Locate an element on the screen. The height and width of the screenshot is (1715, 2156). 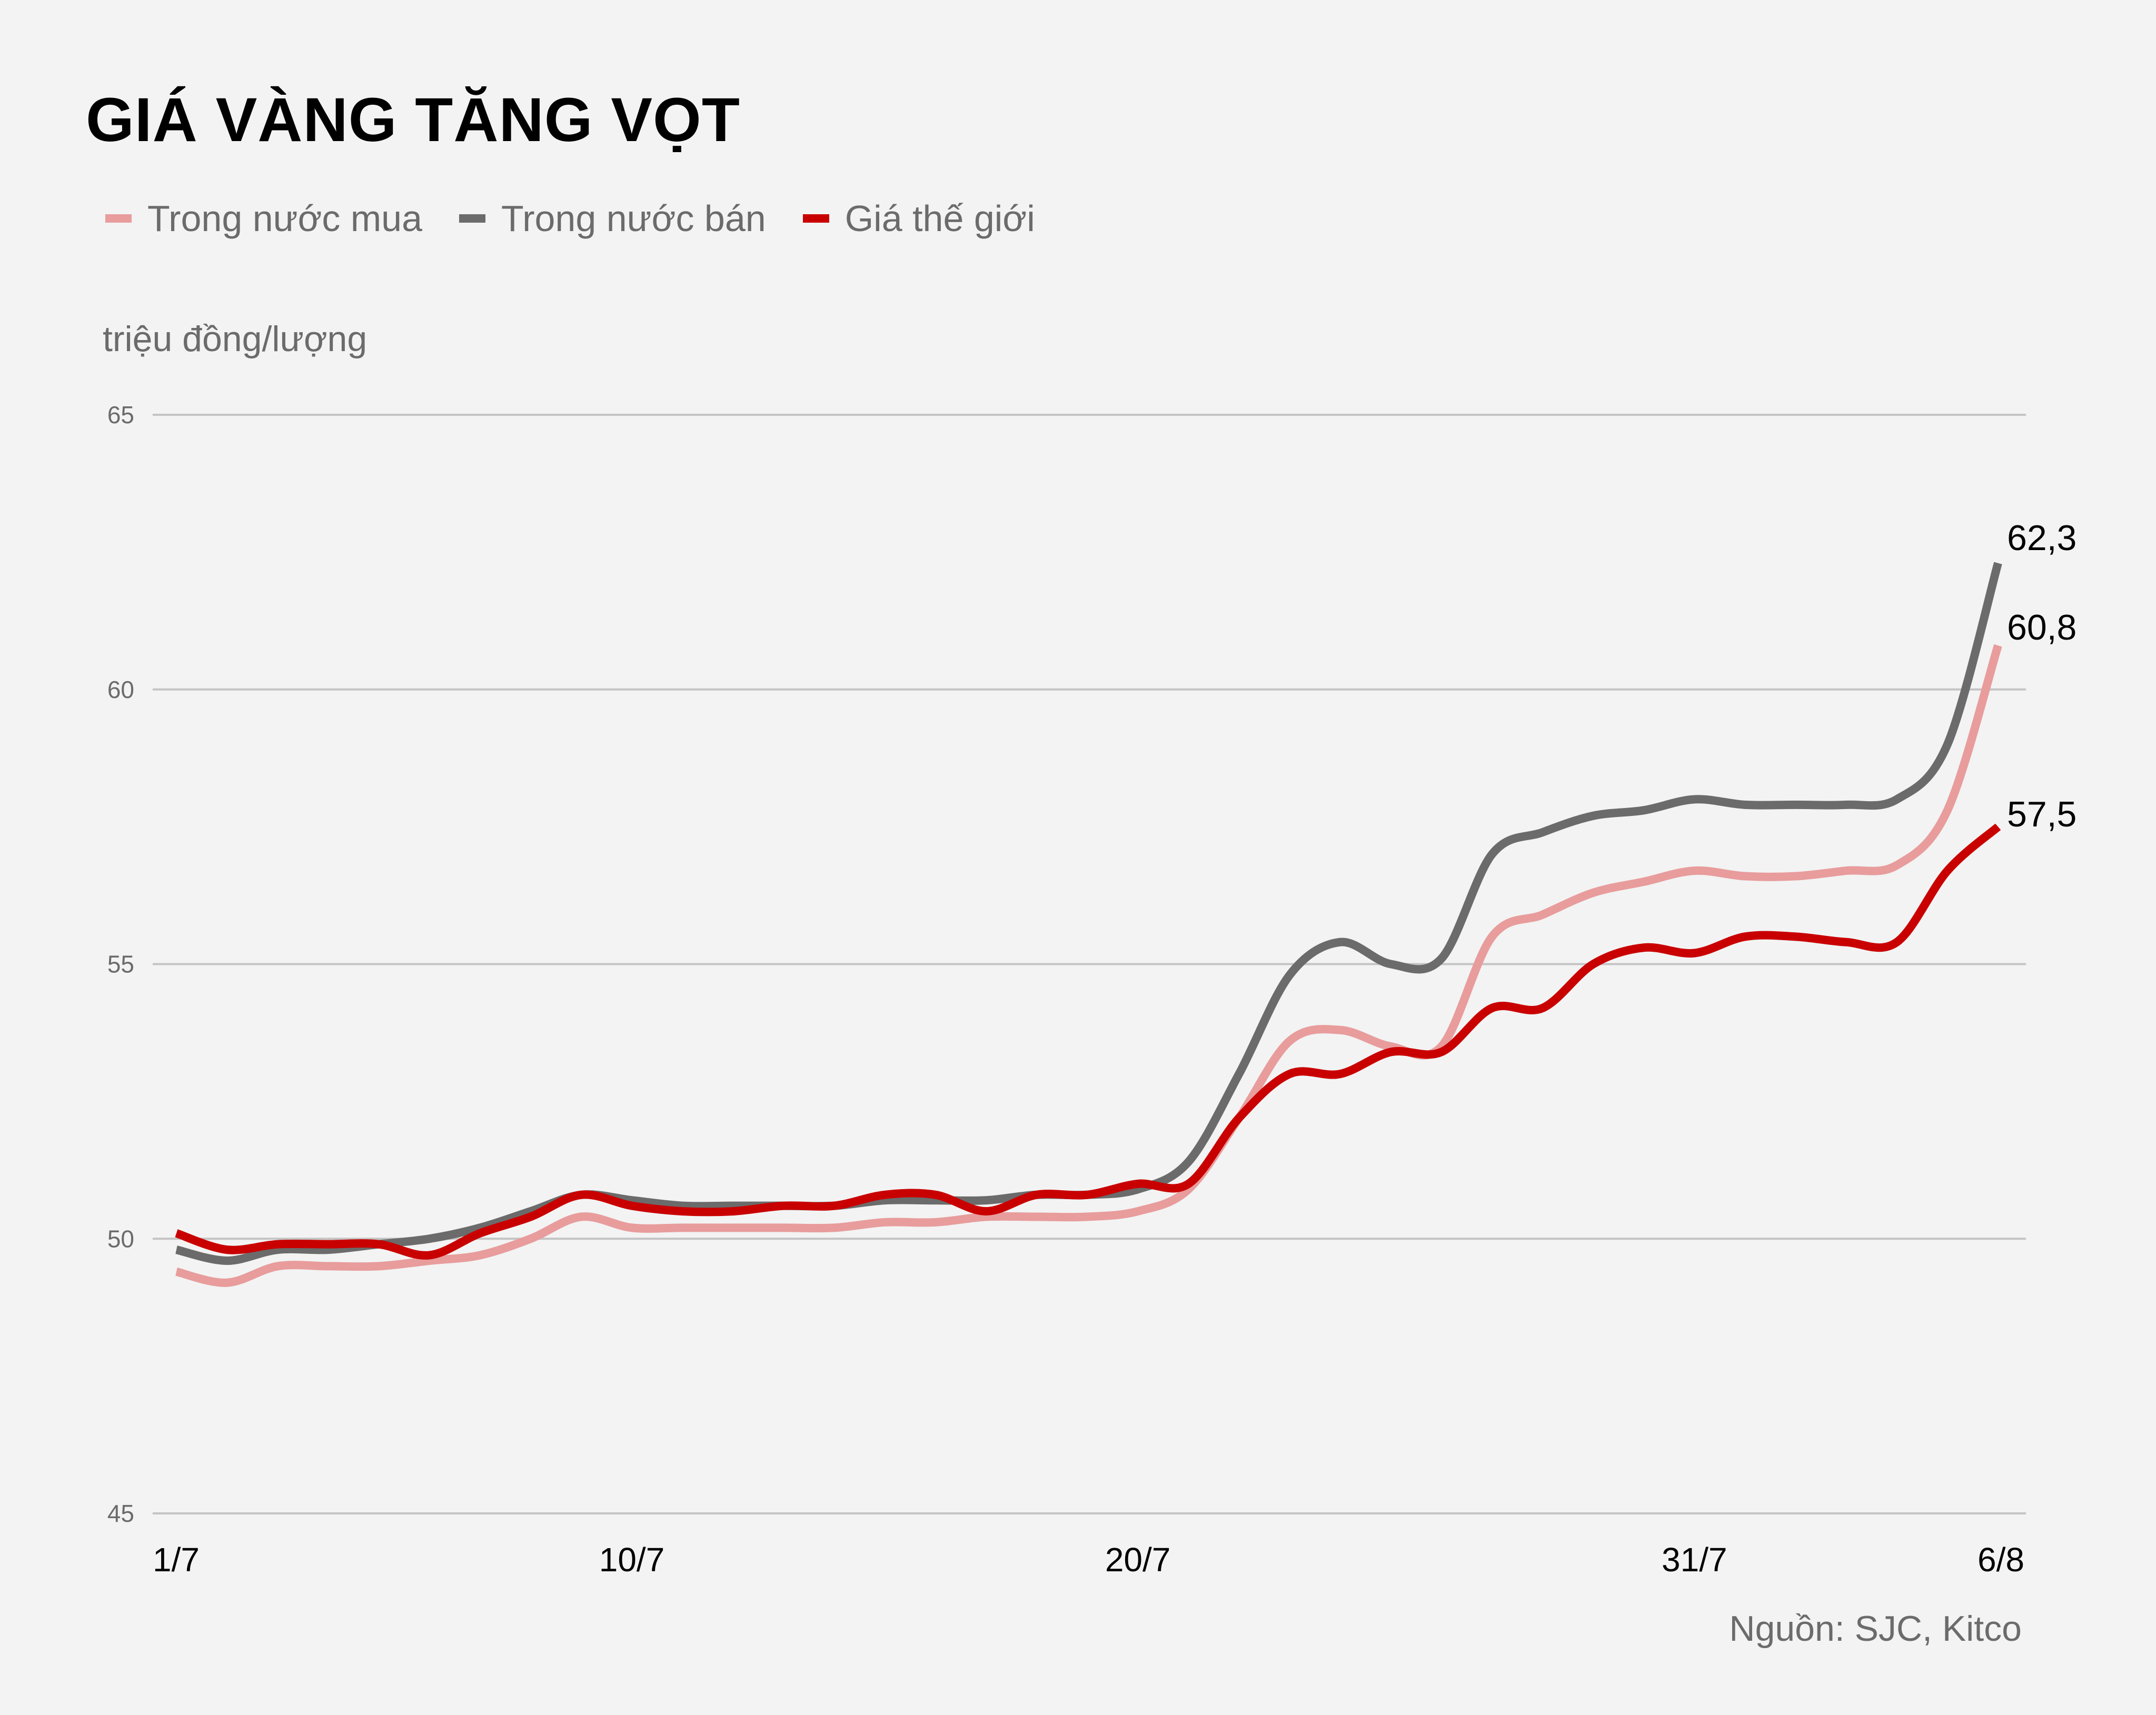
legend-swatch-sell is located at coordinates (473, 218).